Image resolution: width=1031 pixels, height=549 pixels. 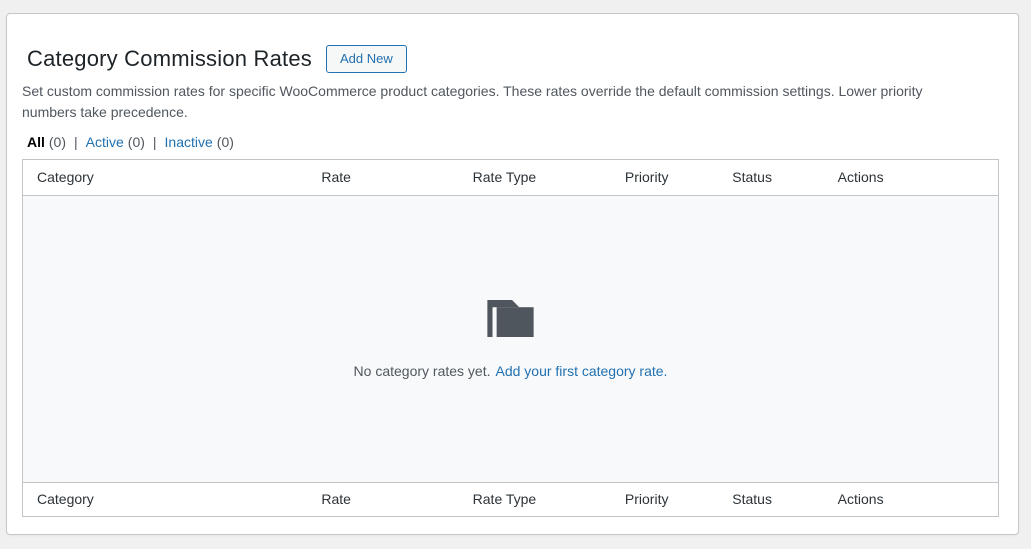 What do you see at coordinates (169, 58) in the screenshot?
I see `page-title: Category Commission Rates` at bounding box center [169, 58].